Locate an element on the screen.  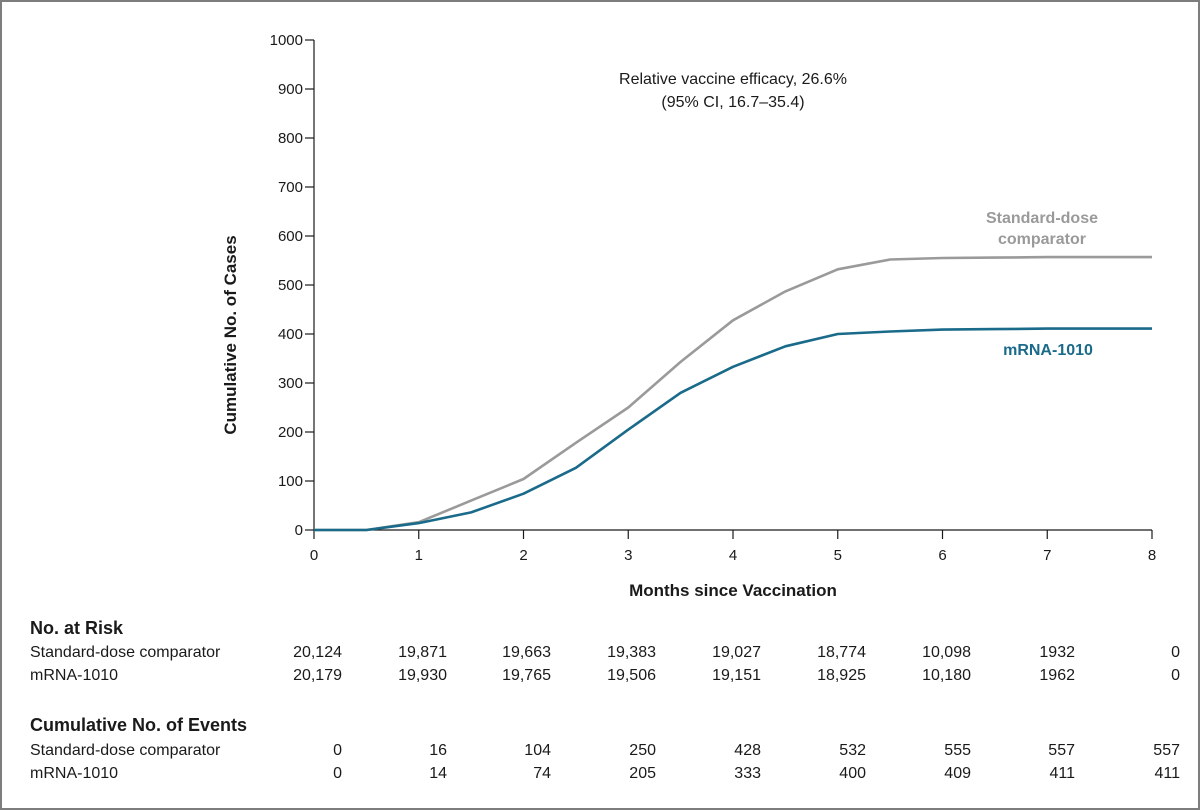
risk-table-cell: 20,179 is located at coordinates (317, 675).